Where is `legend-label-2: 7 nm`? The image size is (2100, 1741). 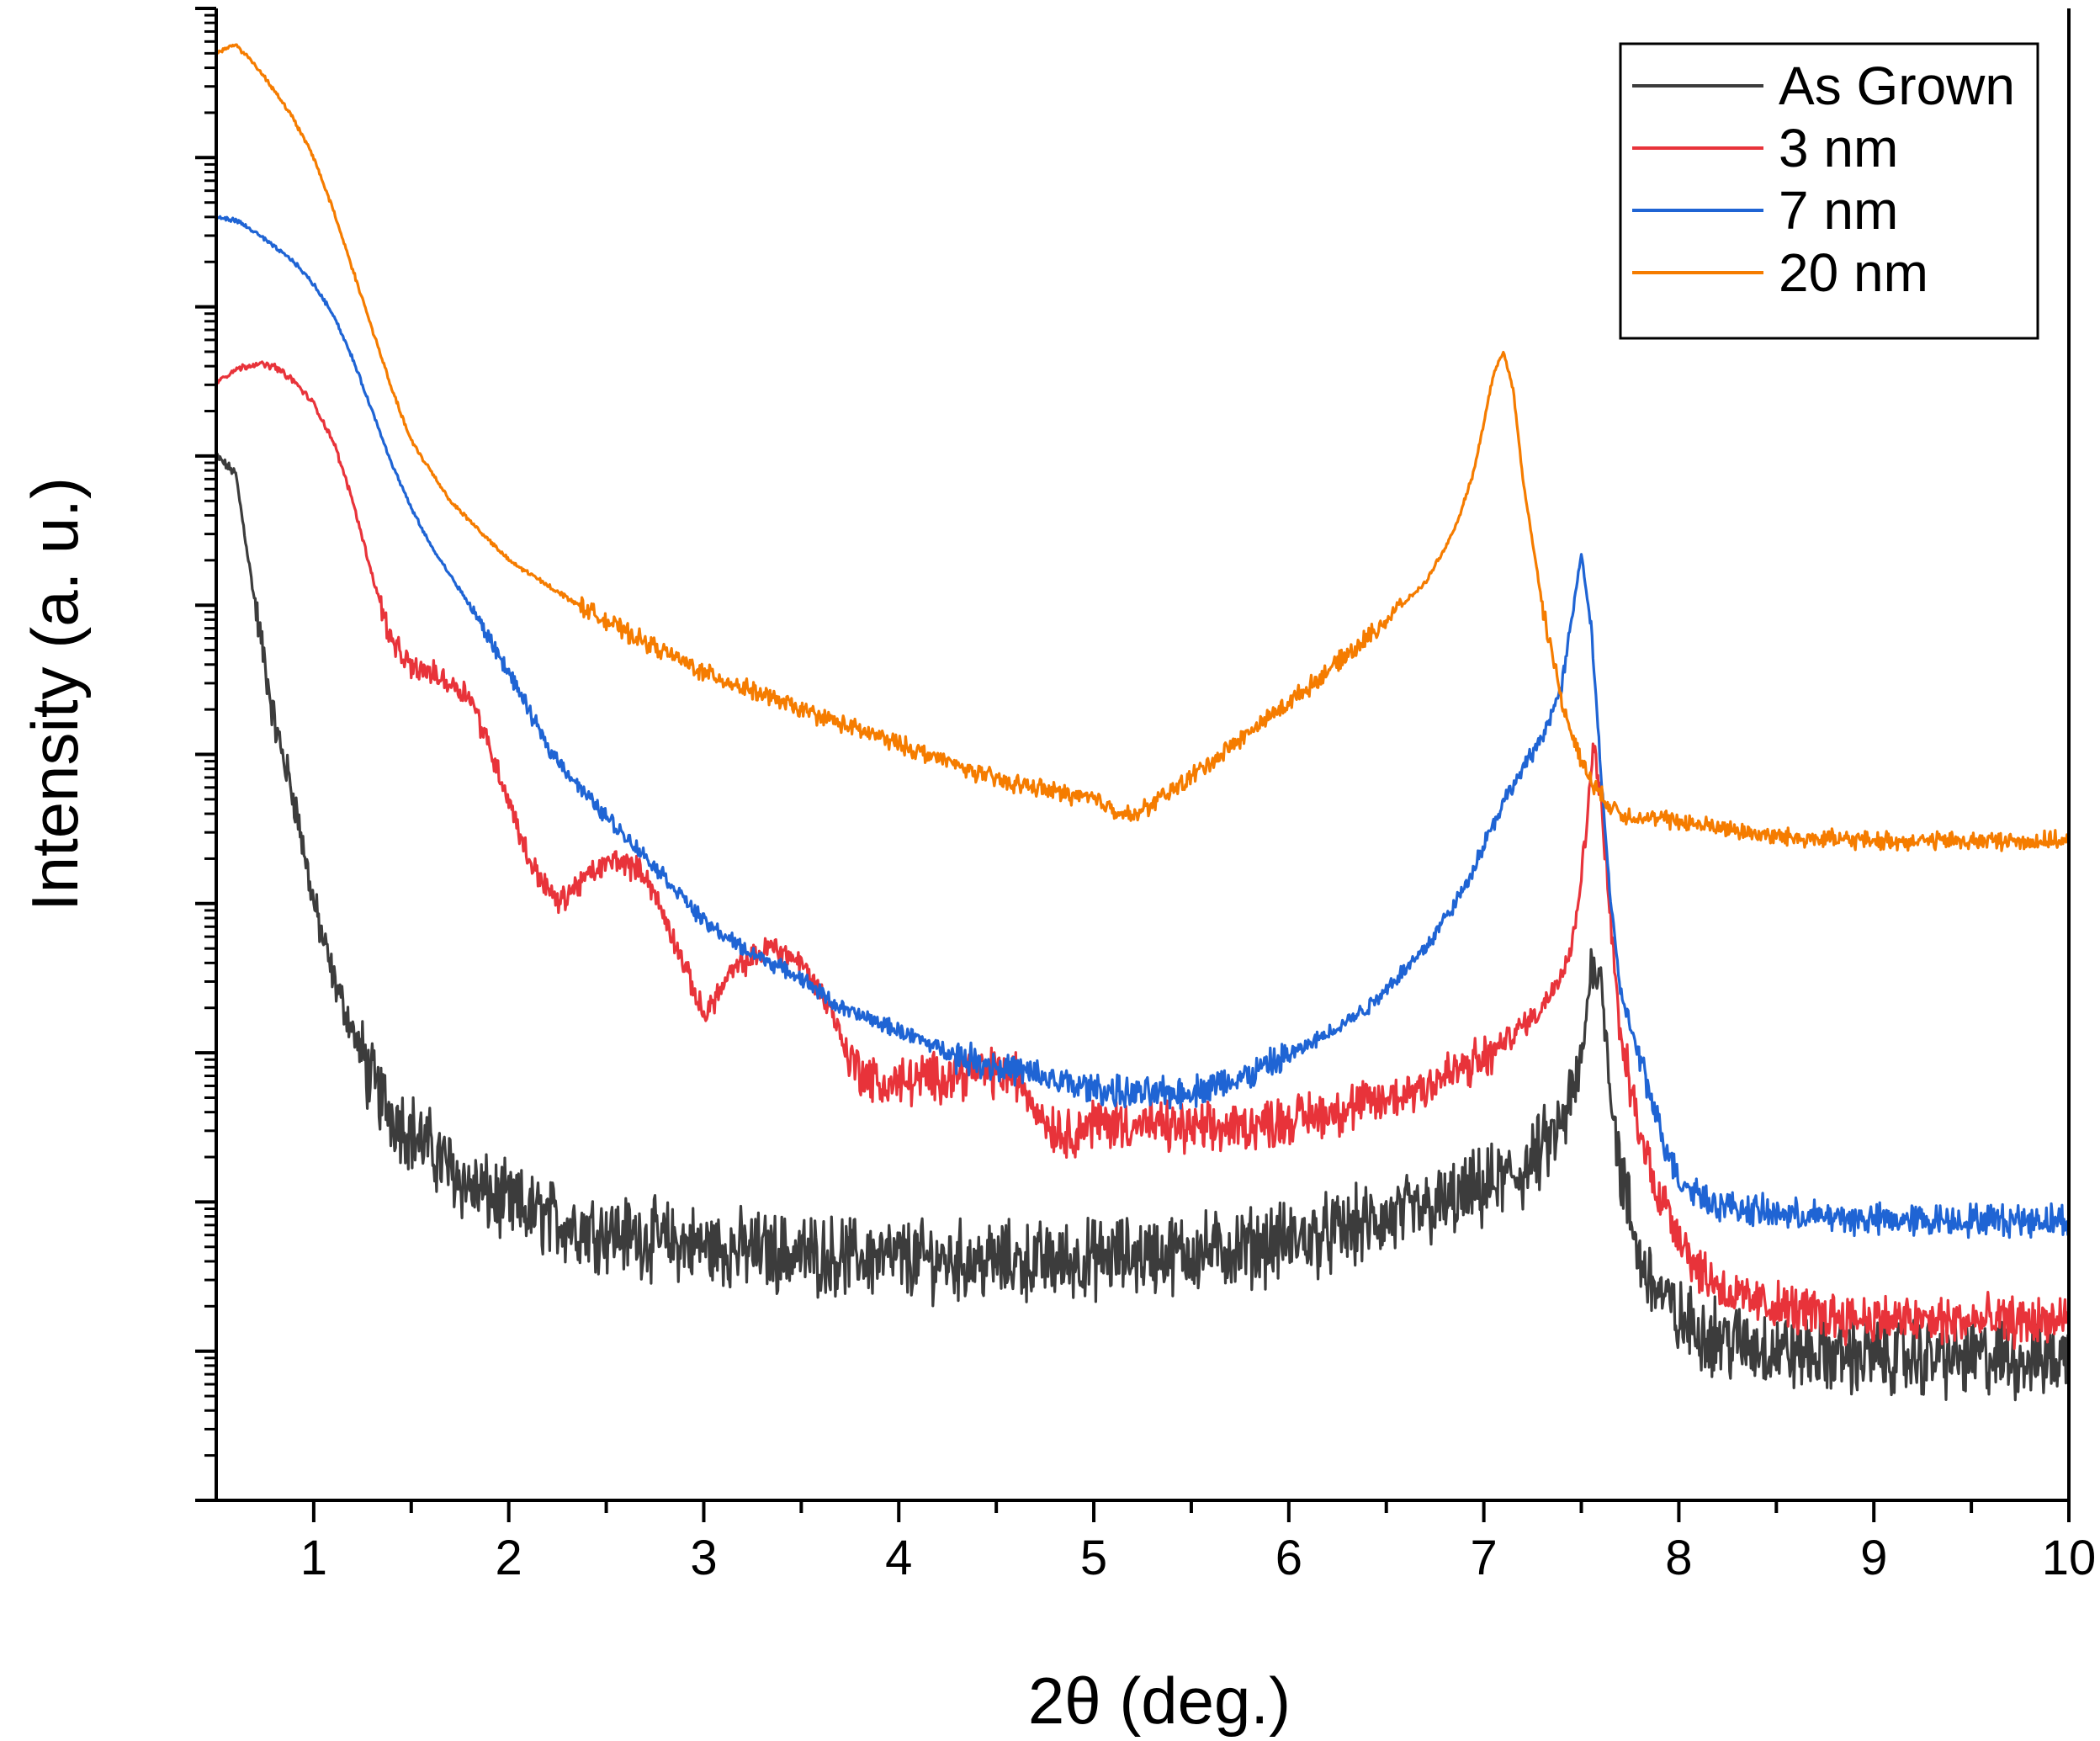 legend-label-2: 7 nm is located at coordinates (1838, 210).